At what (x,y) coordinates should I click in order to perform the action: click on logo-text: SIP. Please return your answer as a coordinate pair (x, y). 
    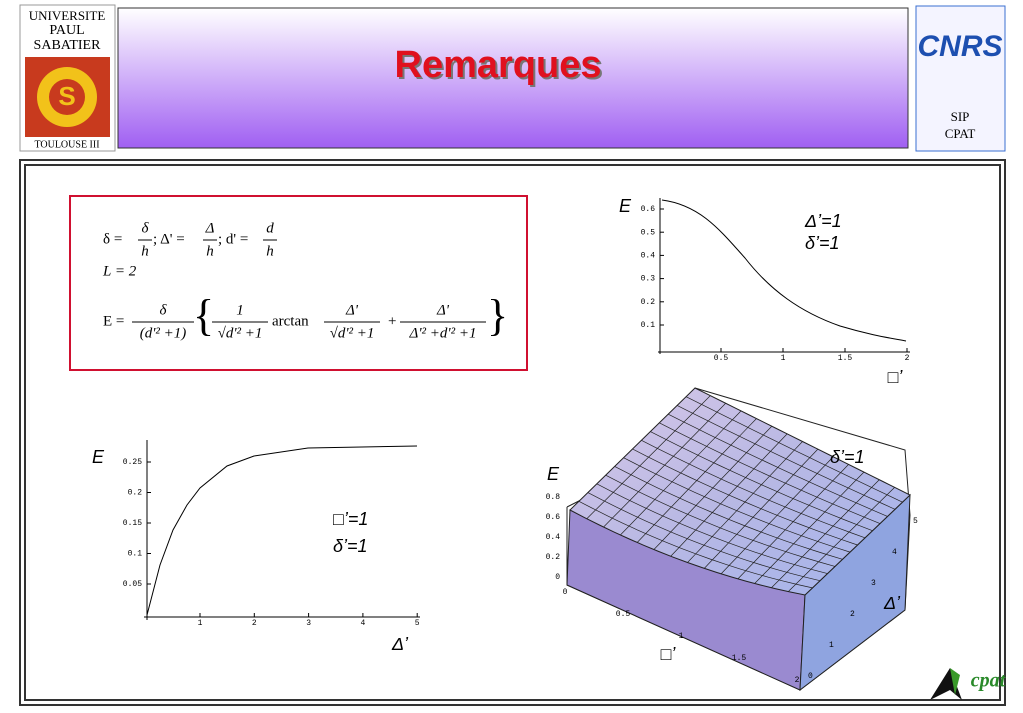
    Looking at the image, I should click on (960, 116).